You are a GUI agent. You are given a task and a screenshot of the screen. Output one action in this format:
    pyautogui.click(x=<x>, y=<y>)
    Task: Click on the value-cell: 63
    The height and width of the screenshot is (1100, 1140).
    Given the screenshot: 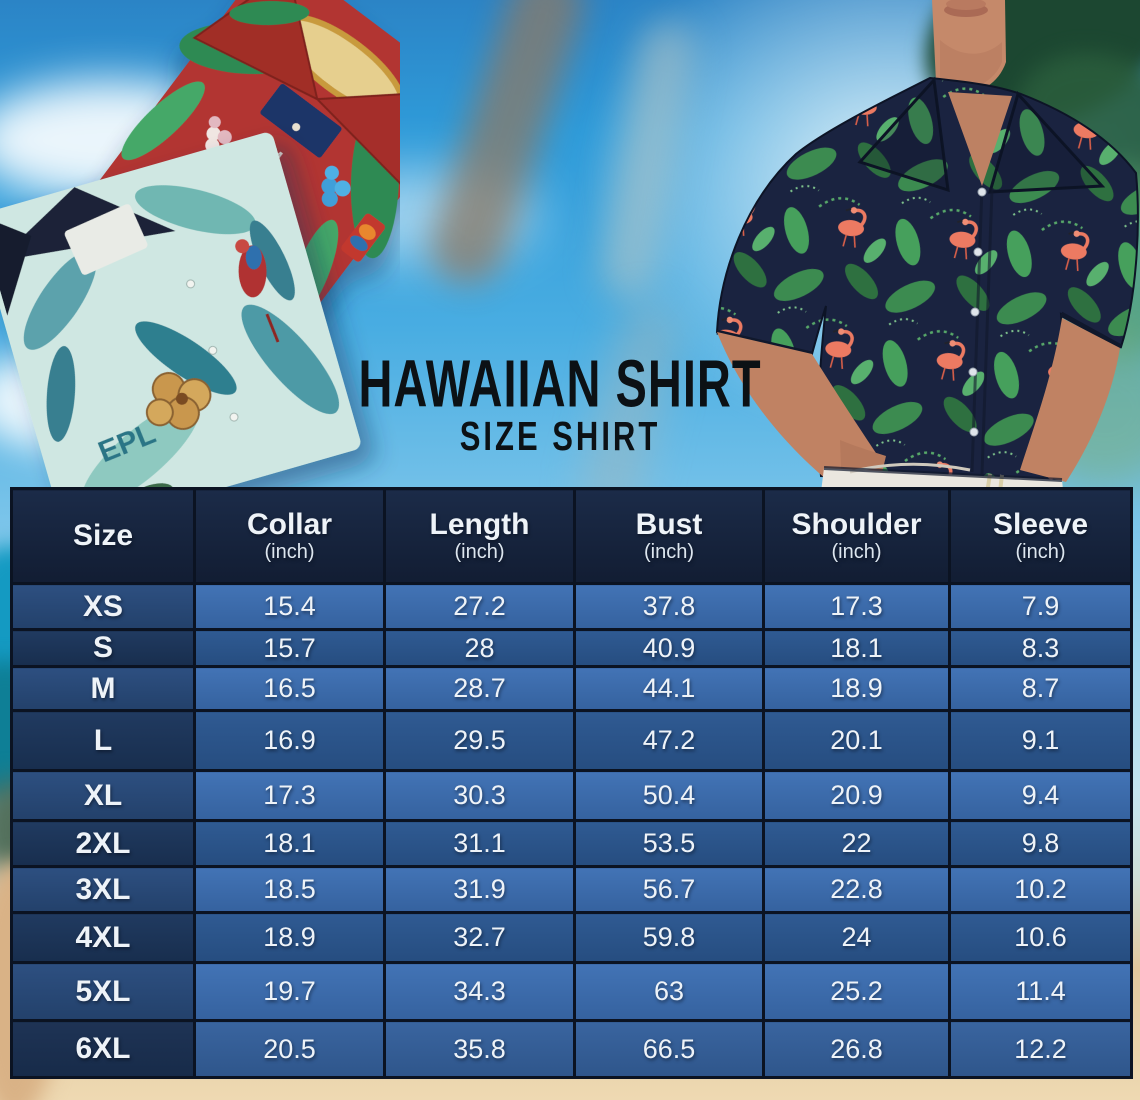 What is the action you would take?
    pyautogui.click(x=669, y=991)
    